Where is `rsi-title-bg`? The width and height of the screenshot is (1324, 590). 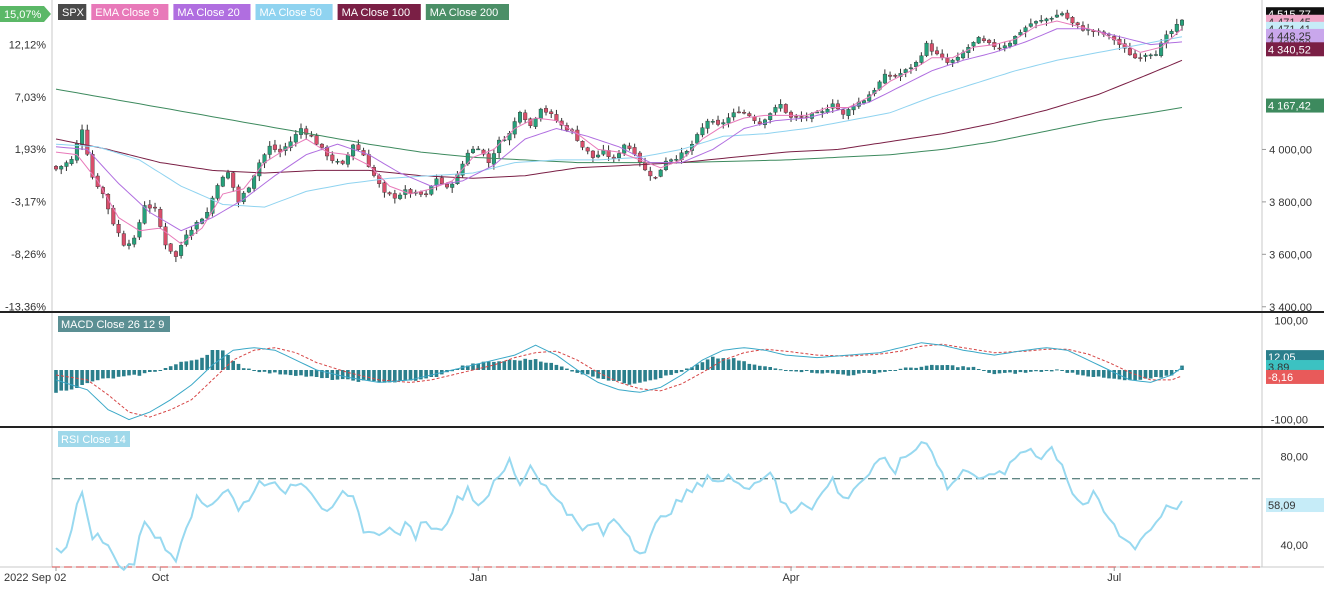 rsi-title-bg is located at coordinates (94, 439).